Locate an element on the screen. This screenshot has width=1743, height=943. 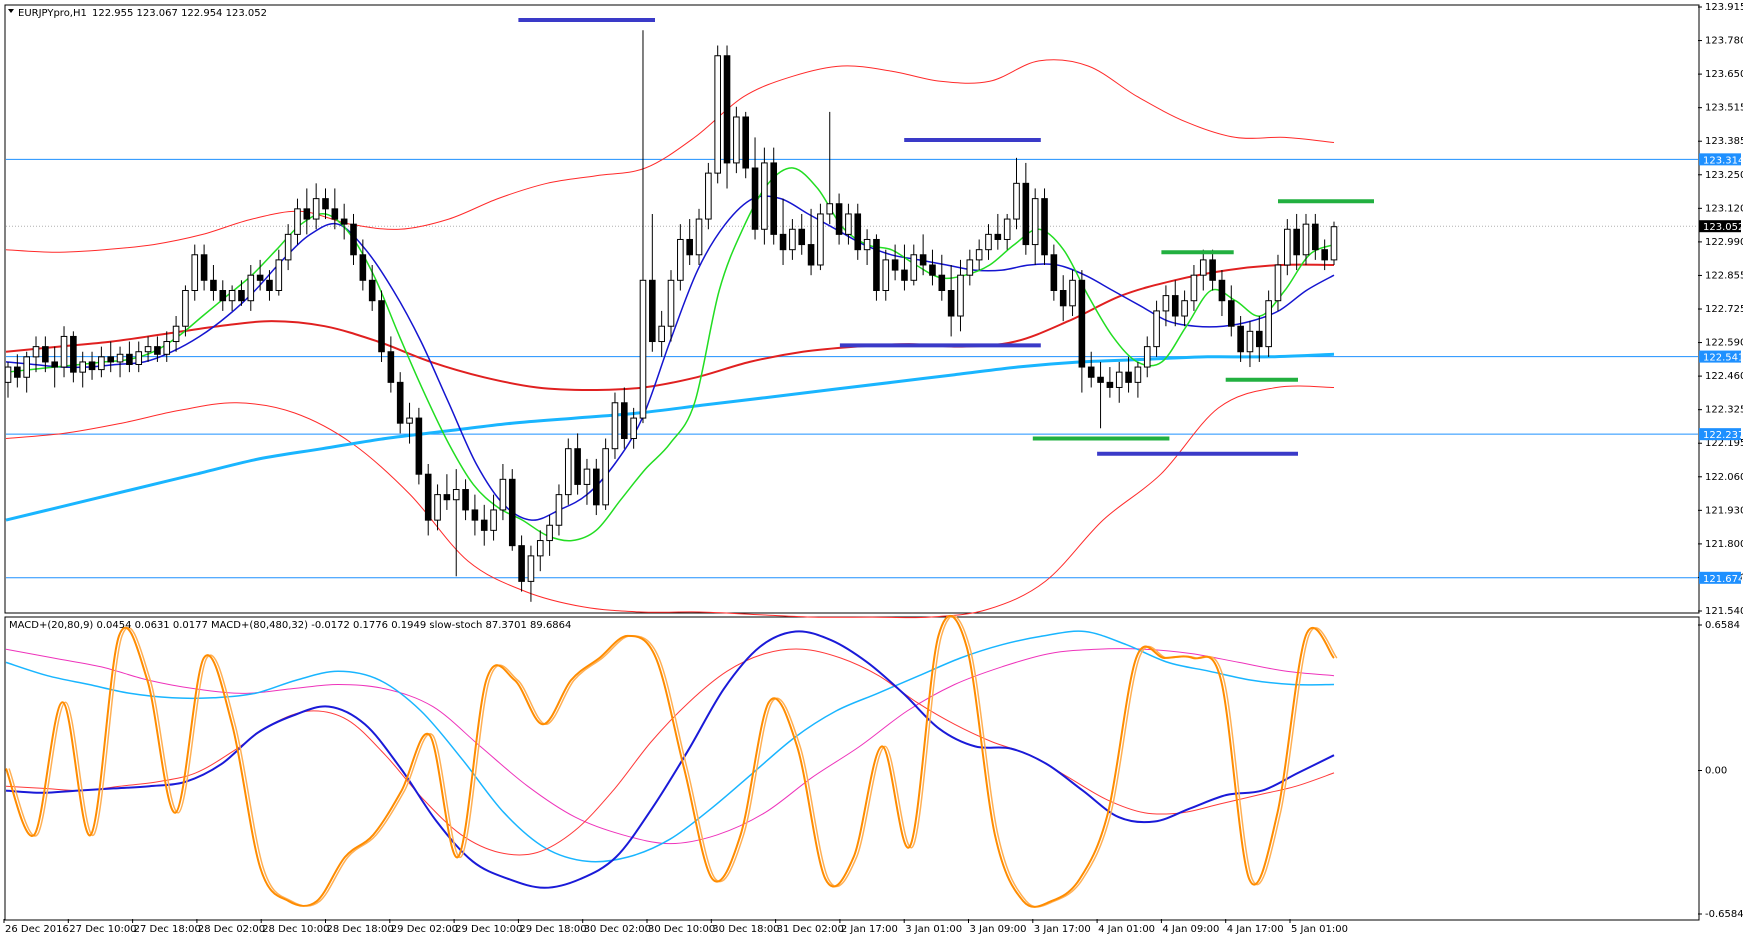
time-tick-label: 29 Dec 10:00 is located at coordinates (488, 929).